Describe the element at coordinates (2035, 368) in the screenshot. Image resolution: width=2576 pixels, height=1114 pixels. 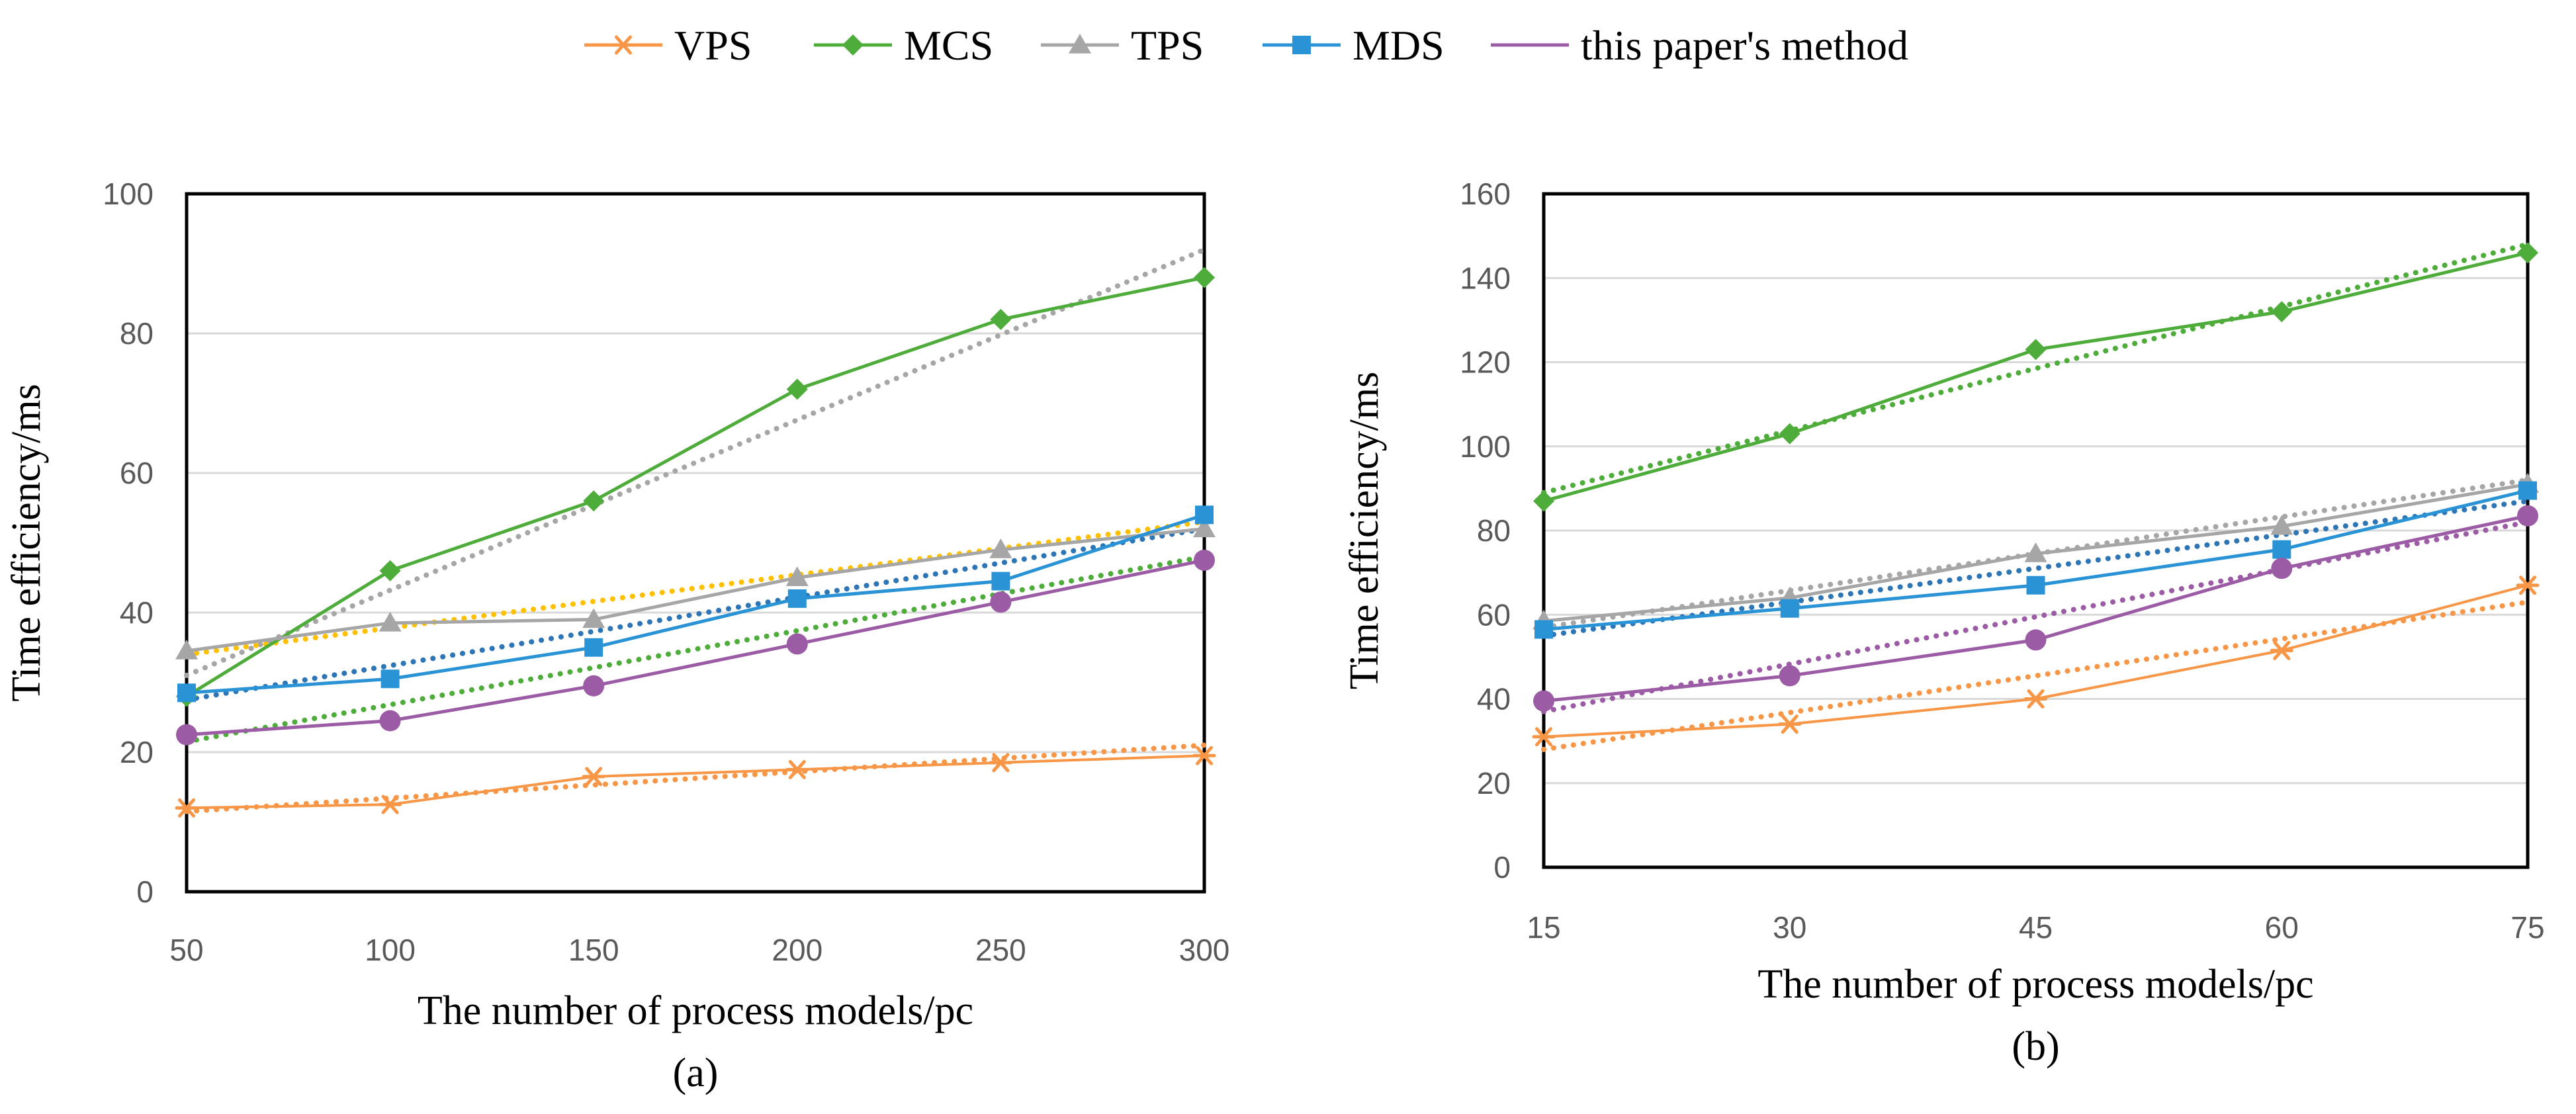
I see `chart-b-trendline-mcs` at that location.